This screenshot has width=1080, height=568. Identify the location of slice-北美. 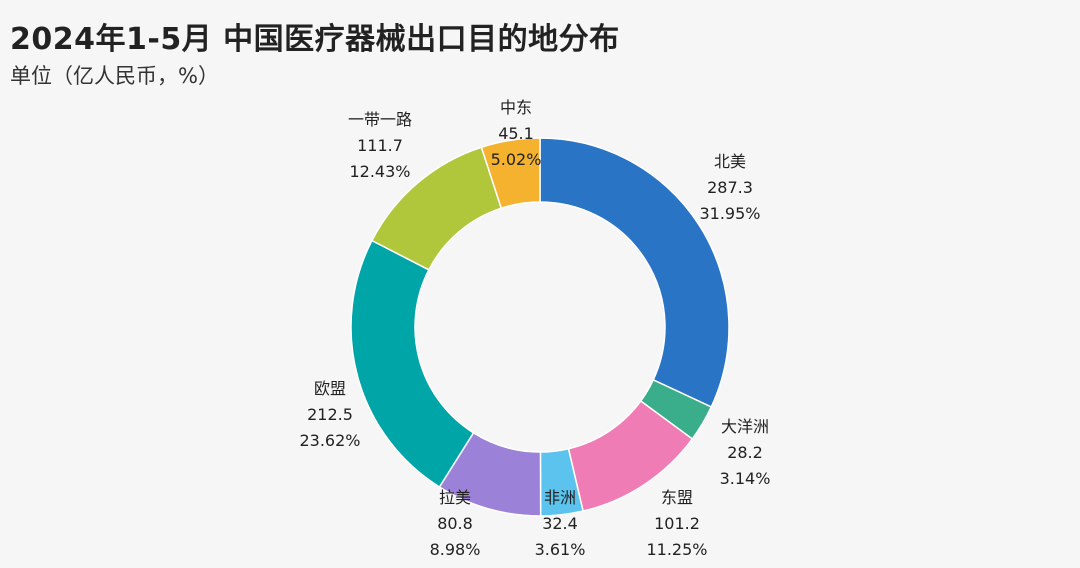
(634, 272).